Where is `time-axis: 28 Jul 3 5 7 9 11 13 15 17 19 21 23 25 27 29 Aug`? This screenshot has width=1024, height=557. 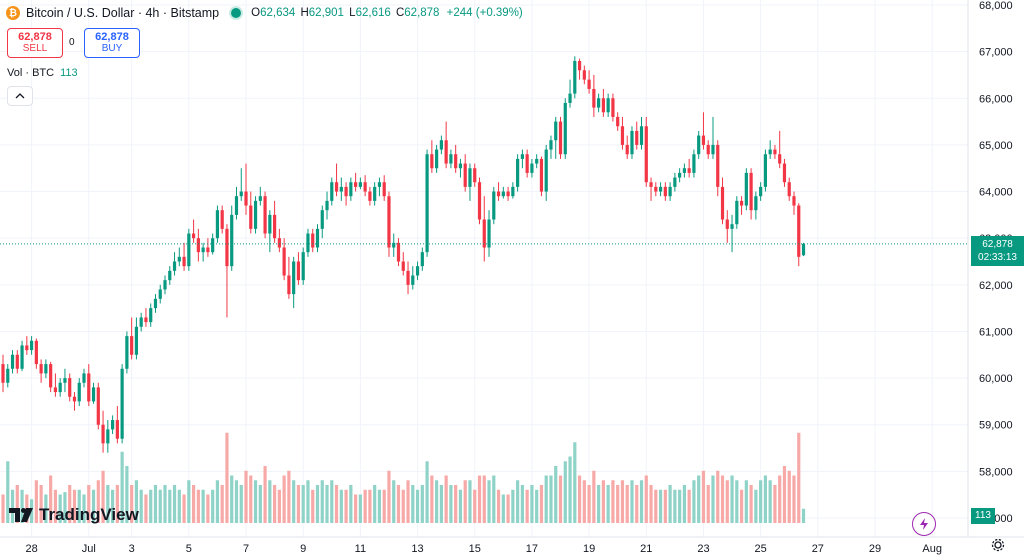 time-axis: 28 Jul 3 5 7 9 11 13 15 17 19 21 23 25 27 29 Aug is located at coordinates (512, 545).